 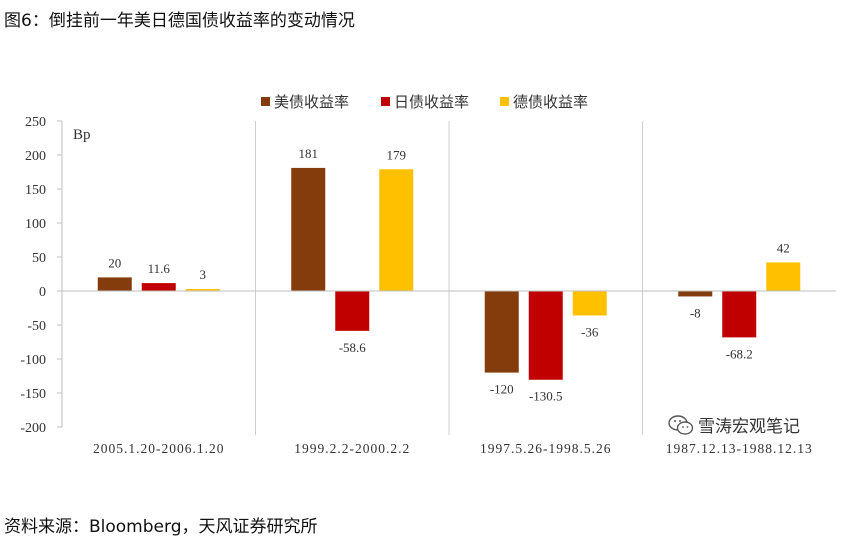 I want to click on y-tick-label: 150, so click(x=35, y=190).